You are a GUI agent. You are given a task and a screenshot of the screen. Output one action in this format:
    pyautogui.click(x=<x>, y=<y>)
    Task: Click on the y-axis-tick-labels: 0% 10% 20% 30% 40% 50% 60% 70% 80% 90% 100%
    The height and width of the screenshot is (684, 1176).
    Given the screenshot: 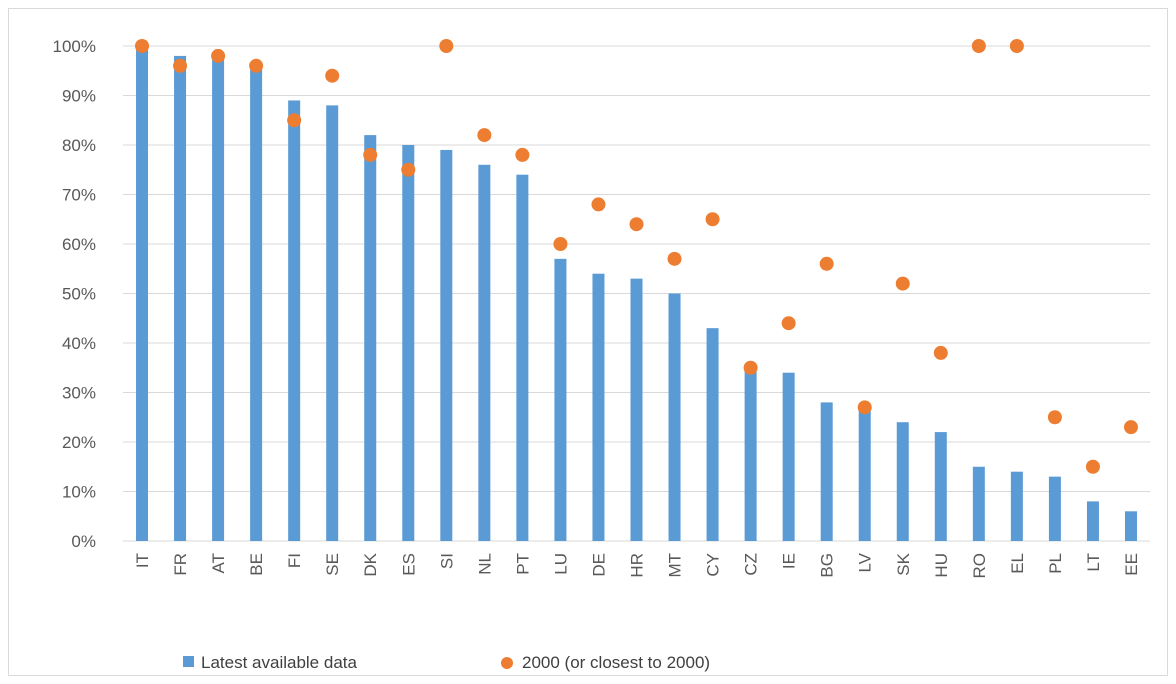 What is the action you would take?
    pyautogui.click(x=74, y=294)
    